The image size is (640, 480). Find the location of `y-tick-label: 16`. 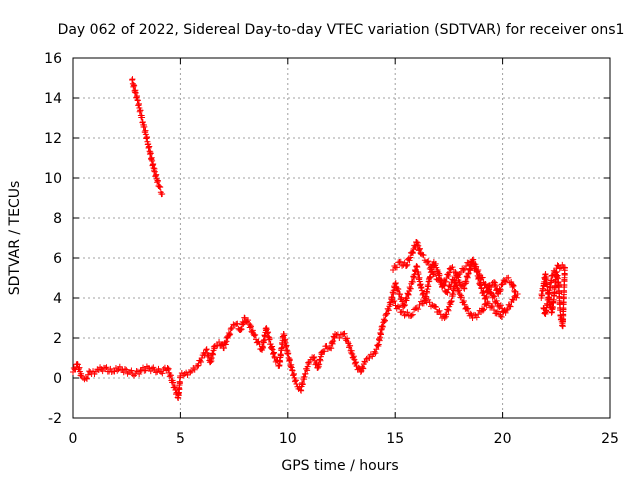

y-tick-label: 16 is located at coordinates (53, 59).